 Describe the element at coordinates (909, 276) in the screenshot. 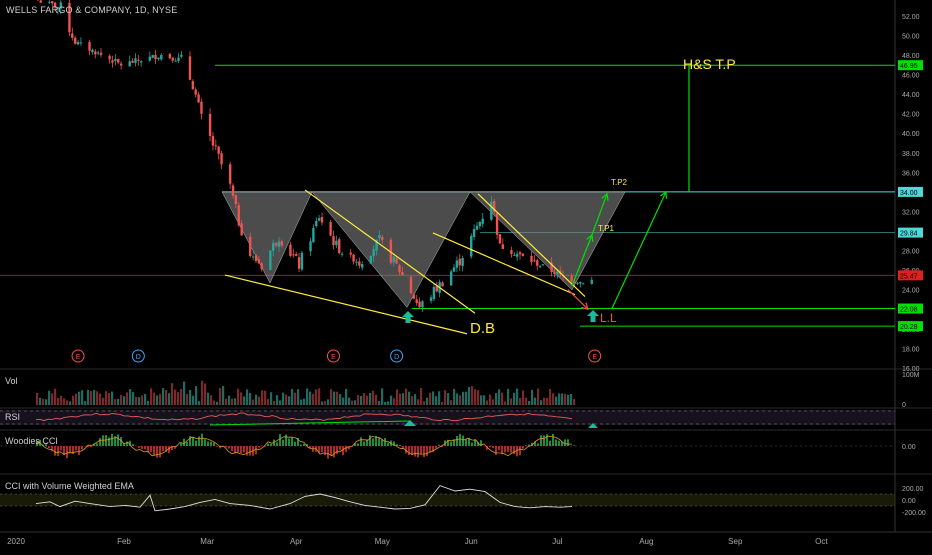

I see `price-tag-label: 25.47` at that location.